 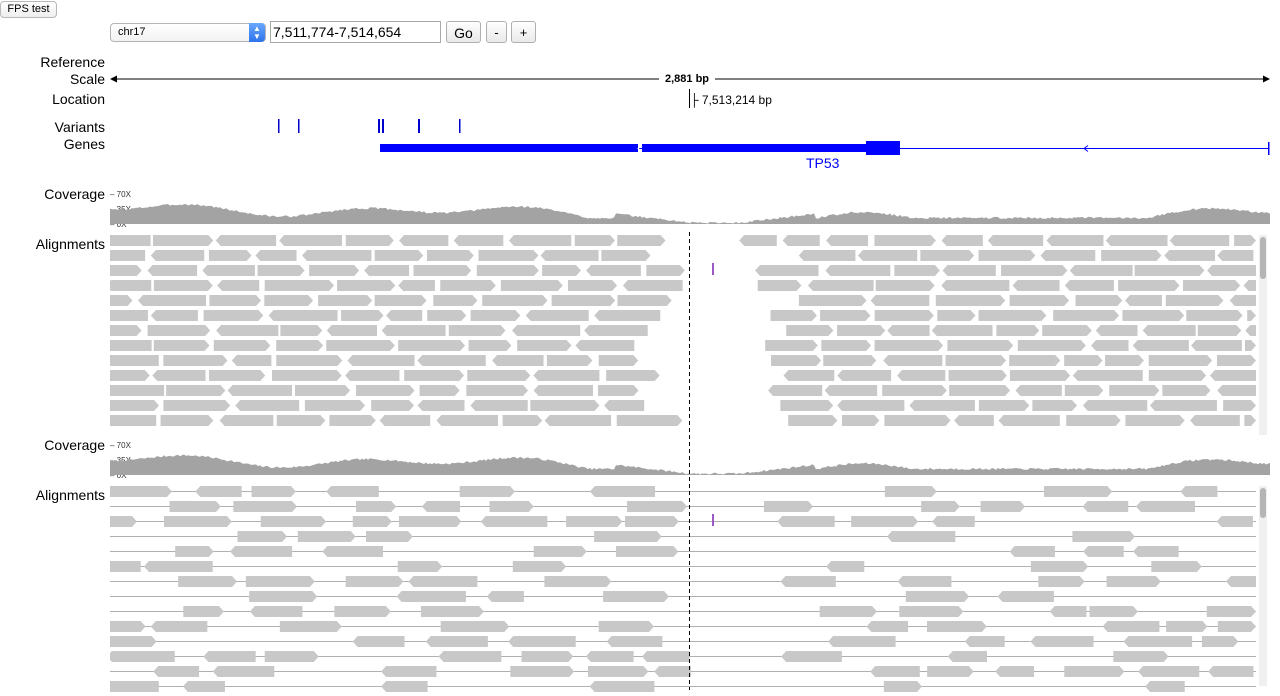 What do you see at coordinates (188, 32) in the screenshot?
I see `chromosome-select: chr17 ▲ ▼` at bounding box center [188, 32].